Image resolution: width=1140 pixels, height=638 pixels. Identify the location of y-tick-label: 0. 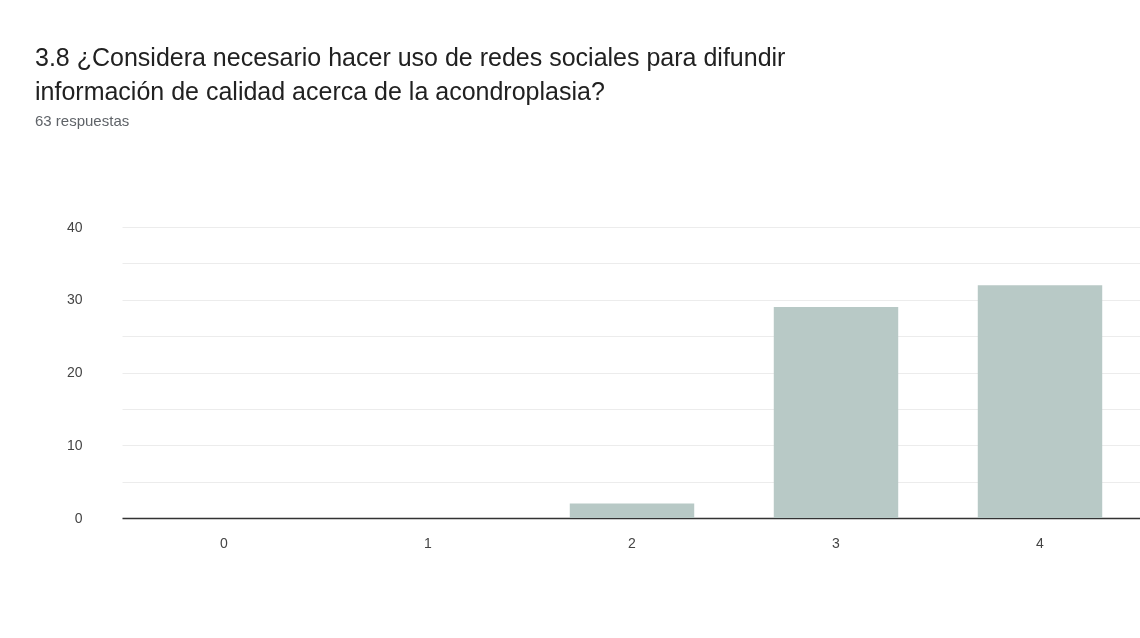
(78, 517).